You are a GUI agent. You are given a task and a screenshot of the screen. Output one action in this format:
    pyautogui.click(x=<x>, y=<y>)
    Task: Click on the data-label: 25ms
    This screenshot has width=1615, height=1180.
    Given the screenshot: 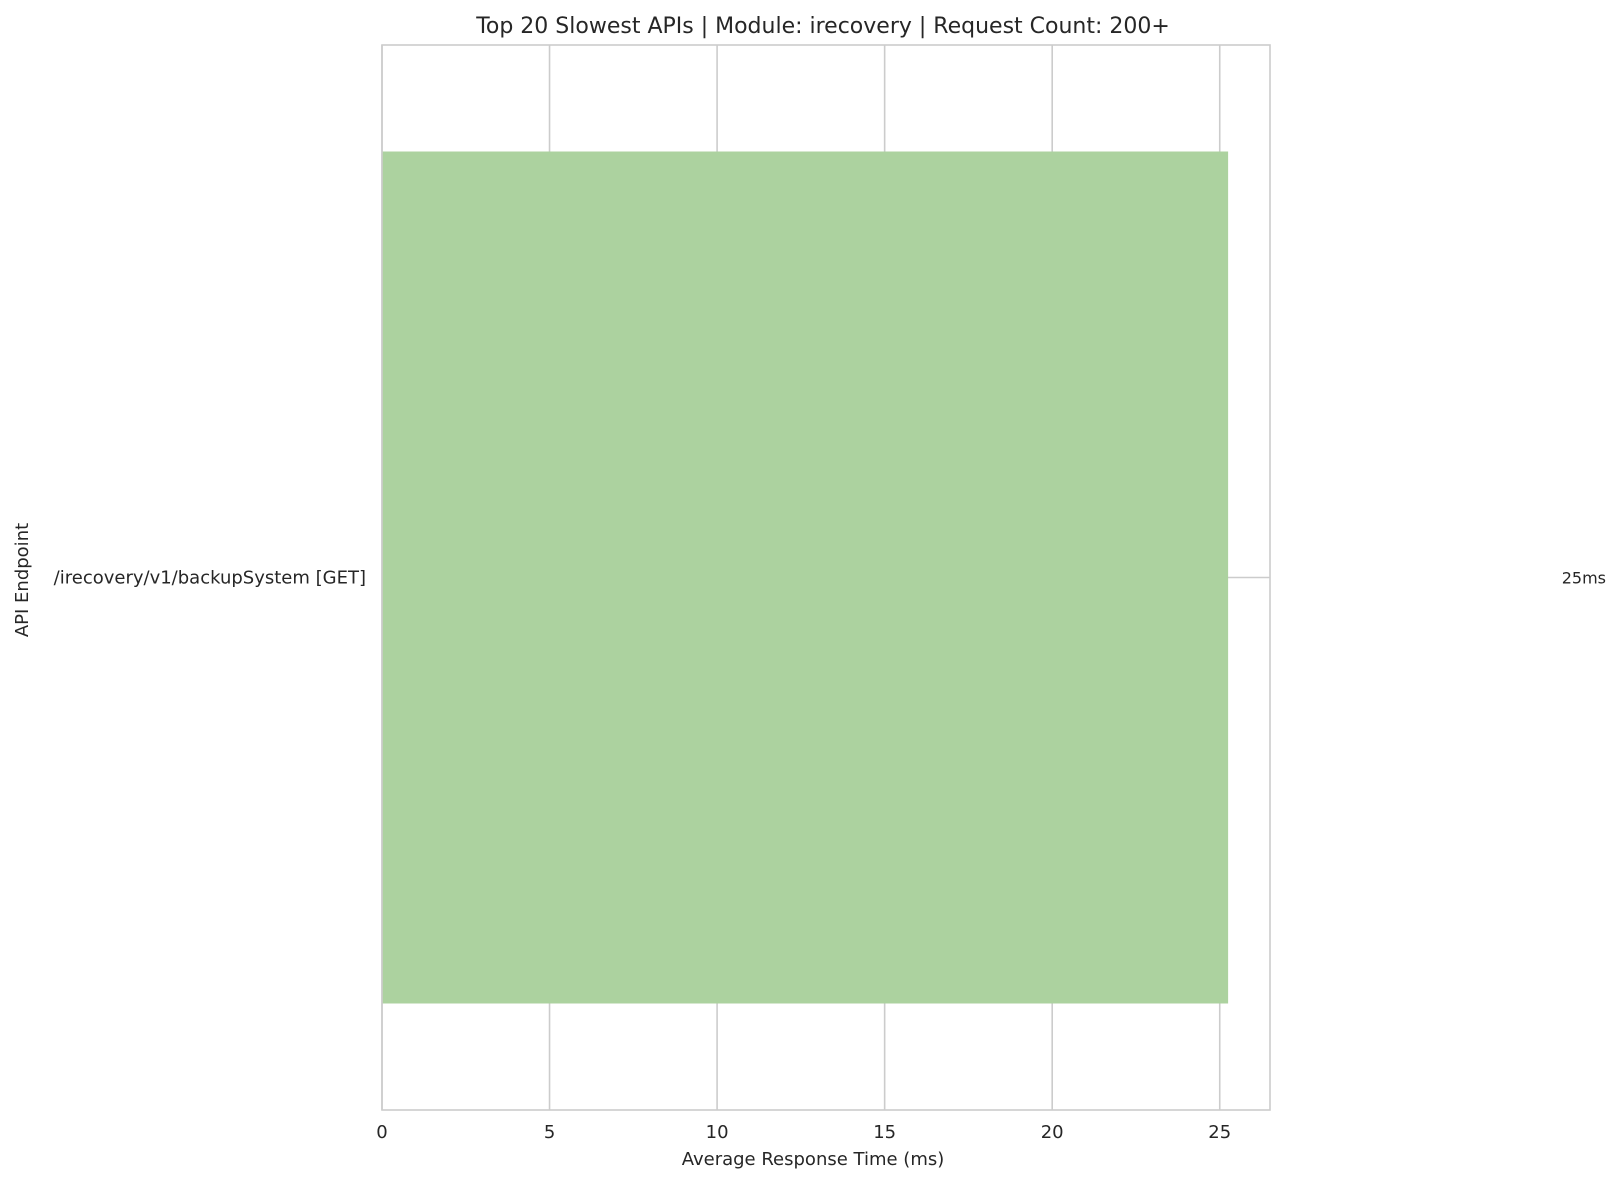 What is the action you would take?
    pyautogui.click(x=1584, y=578)
    